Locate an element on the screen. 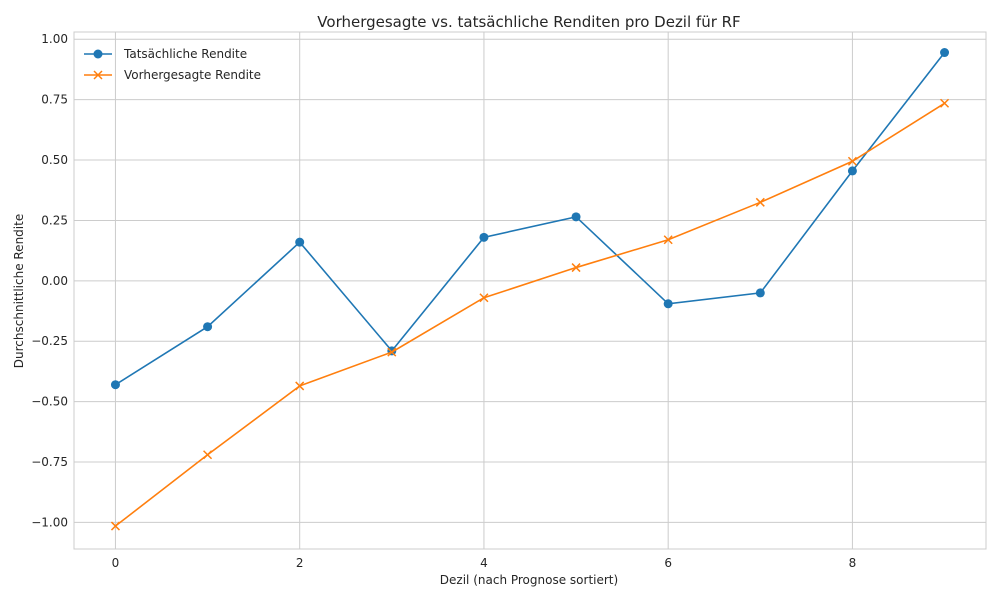 Image resolution: width=1000 pixels, height=600 pixels. legend-item: Vorhergesagte Rendite is located at coordinates (172, 75).